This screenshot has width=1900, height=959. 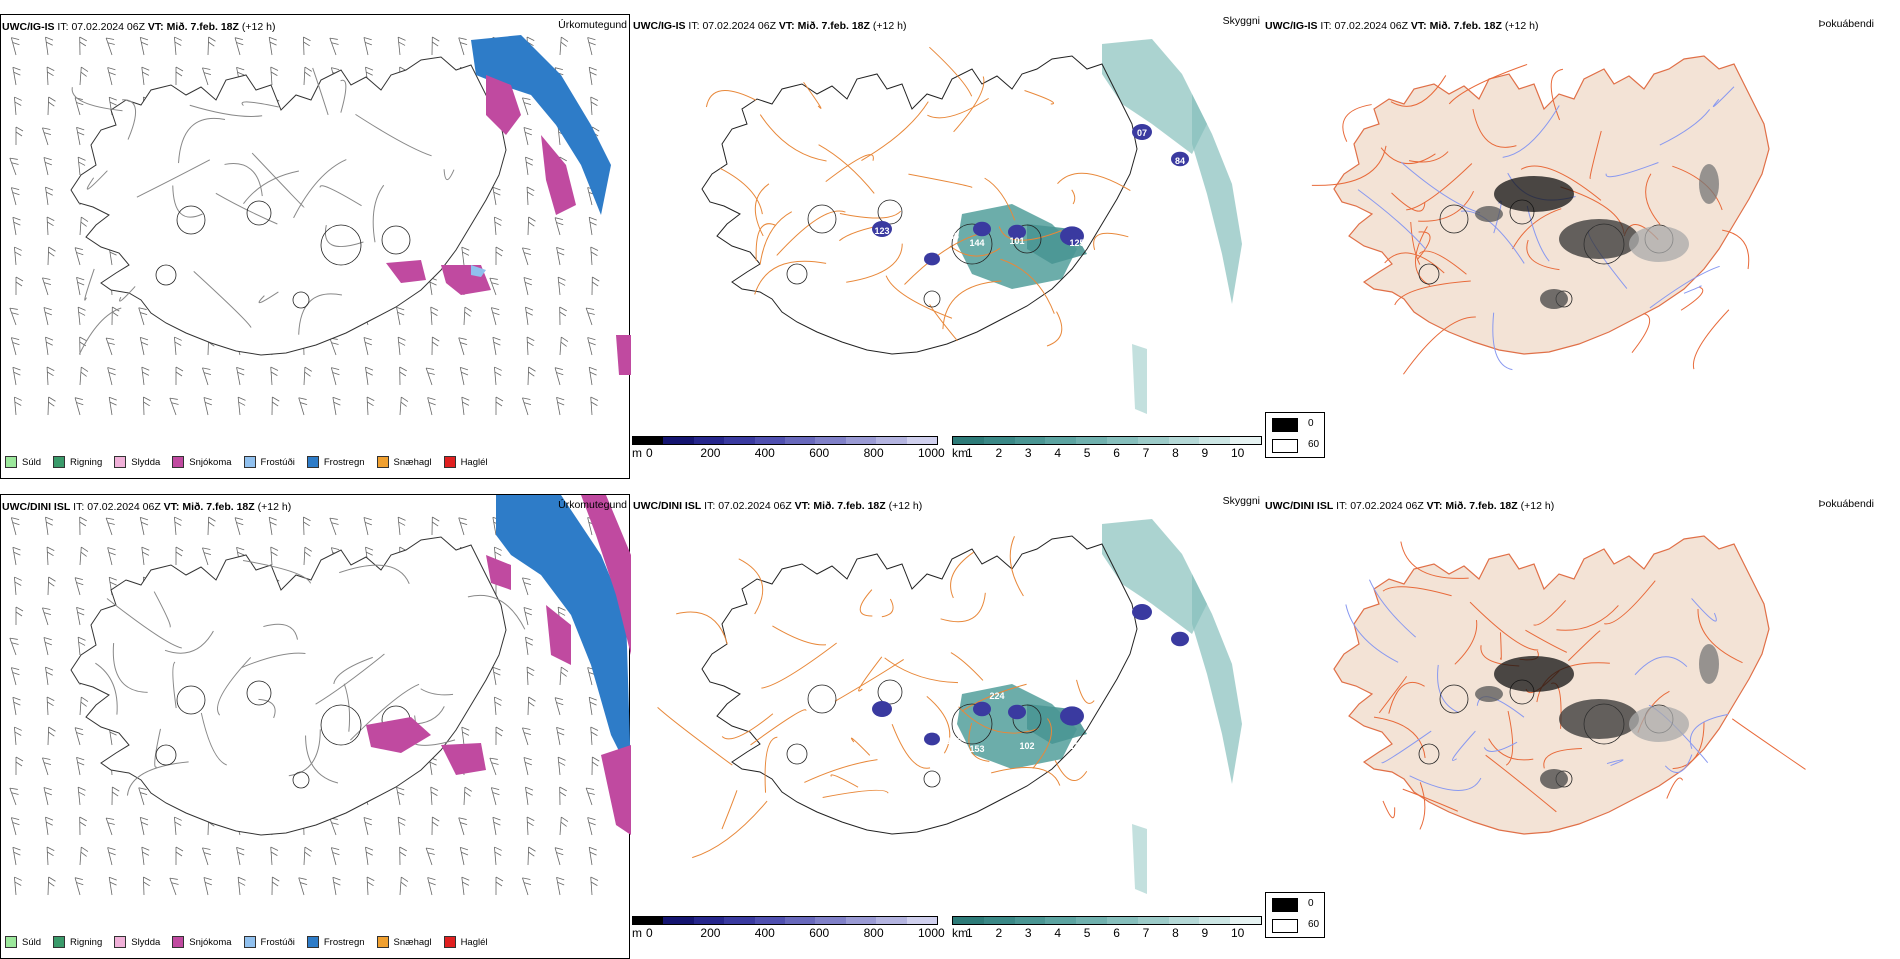 What do you see at coordinates (637, 453) in the screenshot?
I see `colorbar-unit: m` at bounding box center [637, 453].